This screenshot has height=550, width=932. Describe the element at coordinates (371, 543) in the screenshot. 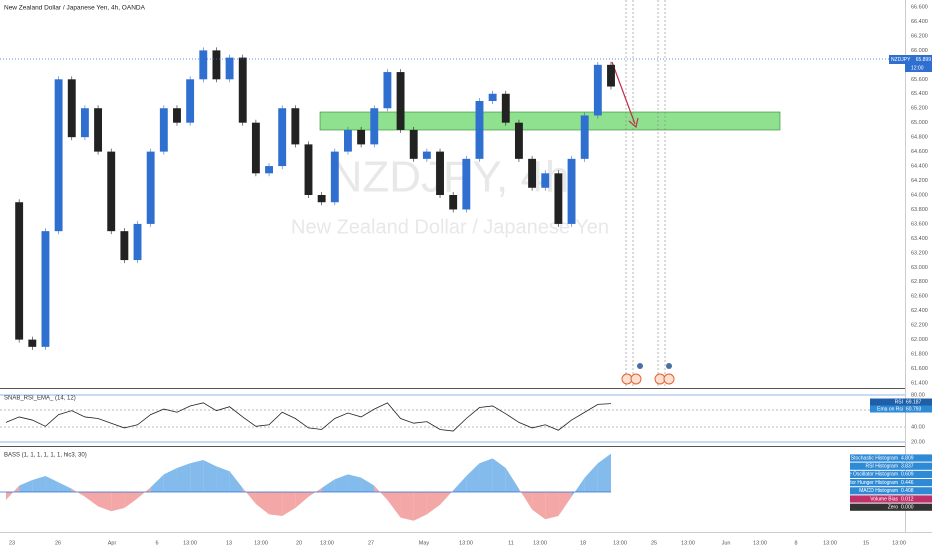

I see `time-tick-label: 27` at that location.